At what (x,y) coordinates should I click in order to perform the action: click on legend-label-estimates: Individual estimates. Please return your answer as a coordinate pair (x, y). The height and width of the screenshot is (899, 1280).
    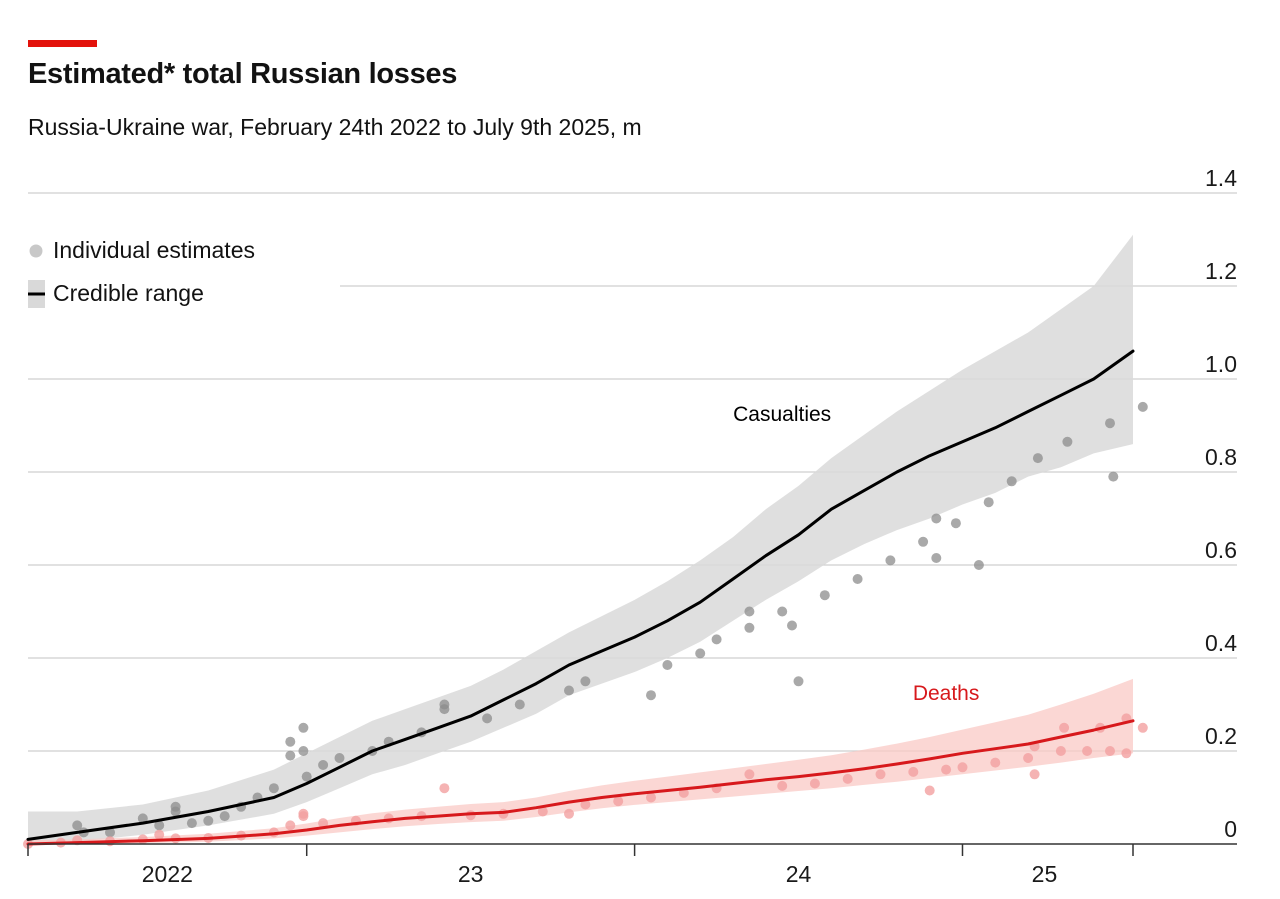
    Looking at the image, I should click on (154, 250).